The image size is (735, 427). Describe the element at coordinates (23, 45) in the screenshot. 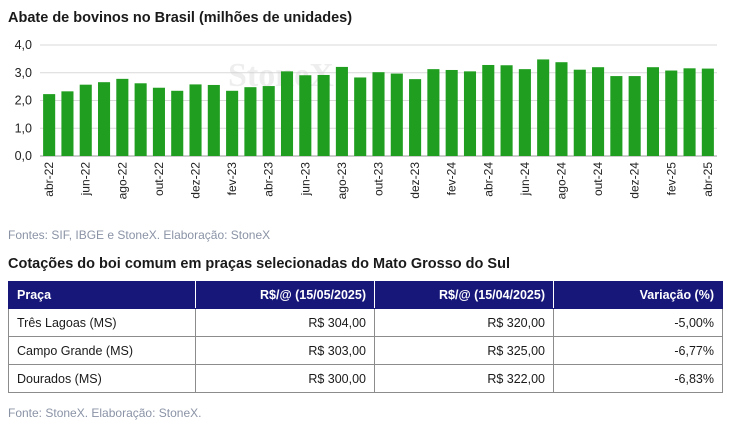

I see `y-tick-label: 4,0` at that location.